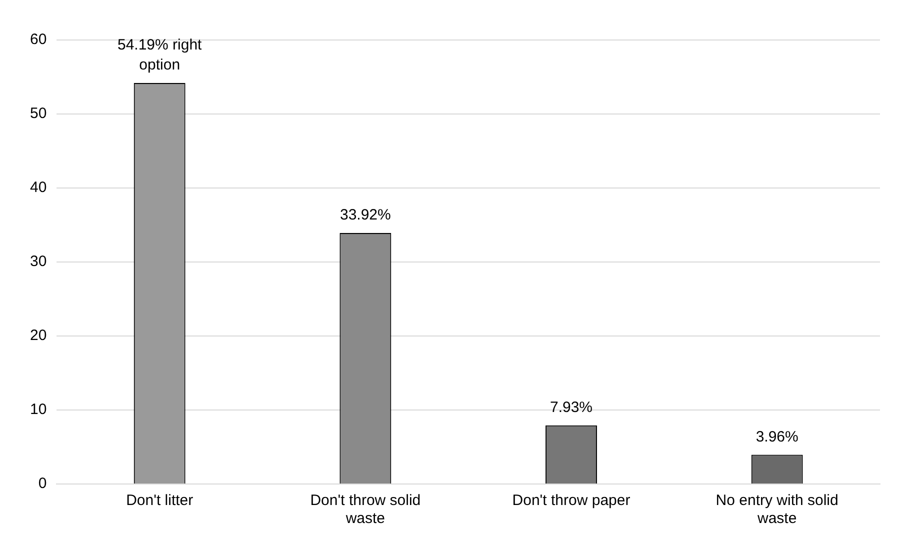 The image size is (900, 546). I want to click on y-tick-label: 0, so click(42, 483).